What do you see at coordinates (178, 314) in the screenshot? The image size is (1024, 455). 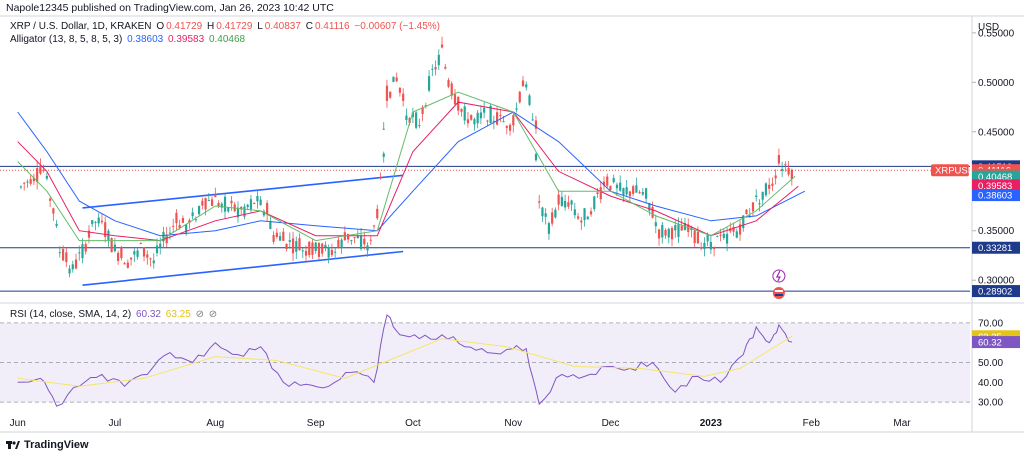 I see `rsi-sma-value: 63.25` at bounding box center [178, 314].